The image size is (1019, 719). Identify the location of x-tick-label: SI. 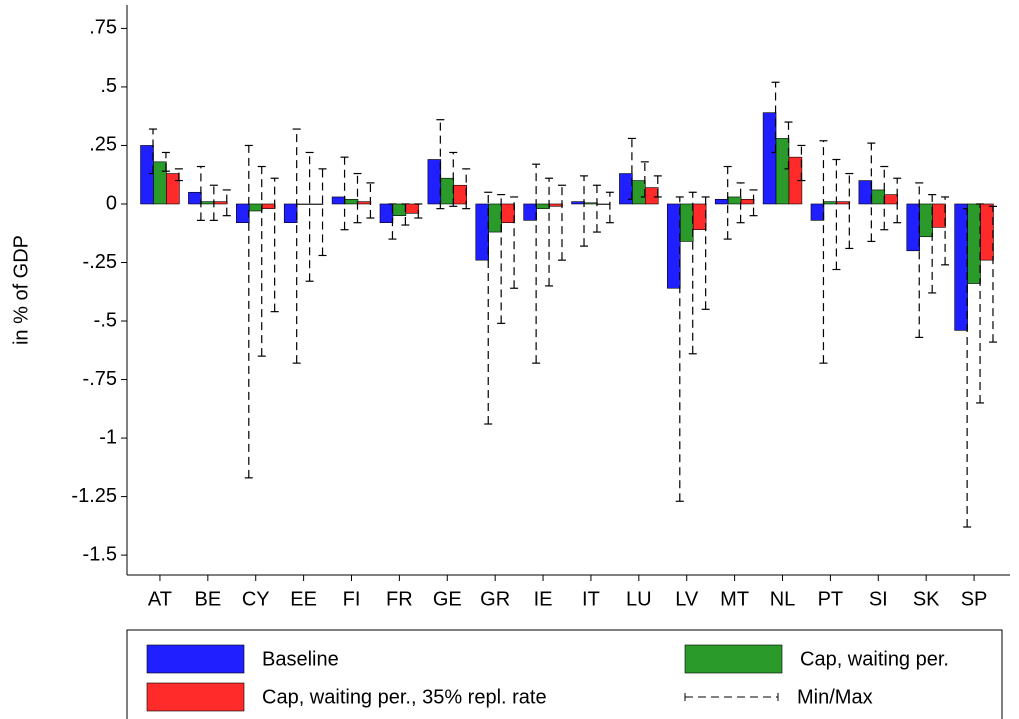
(878, 599).